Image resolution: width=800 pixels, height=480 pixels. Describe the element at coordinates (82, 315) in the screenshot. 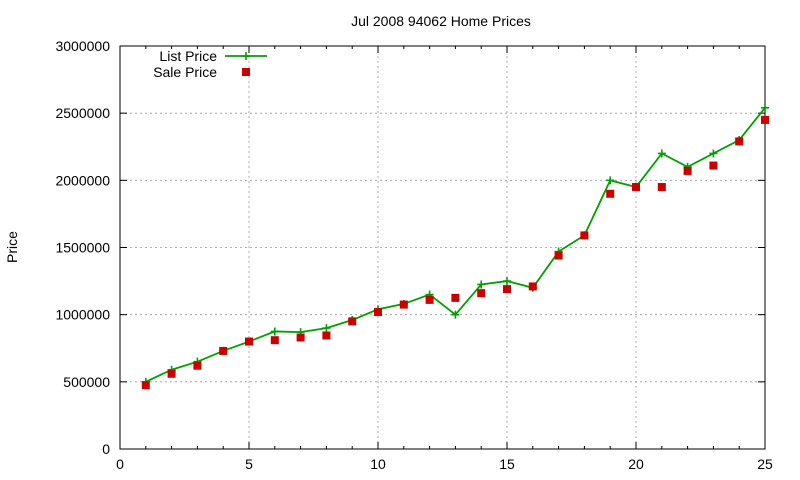

I see `y-tick-label: 1000000` at that location.